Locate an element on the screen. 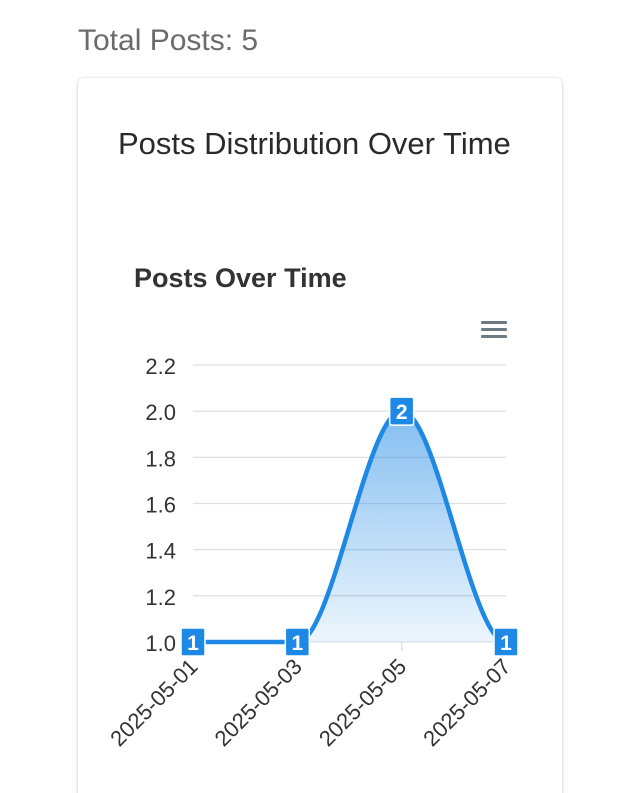 The height and width of the screenshot is (793, 640). hamburger-menu-icon is located at coordinates (494, 330).